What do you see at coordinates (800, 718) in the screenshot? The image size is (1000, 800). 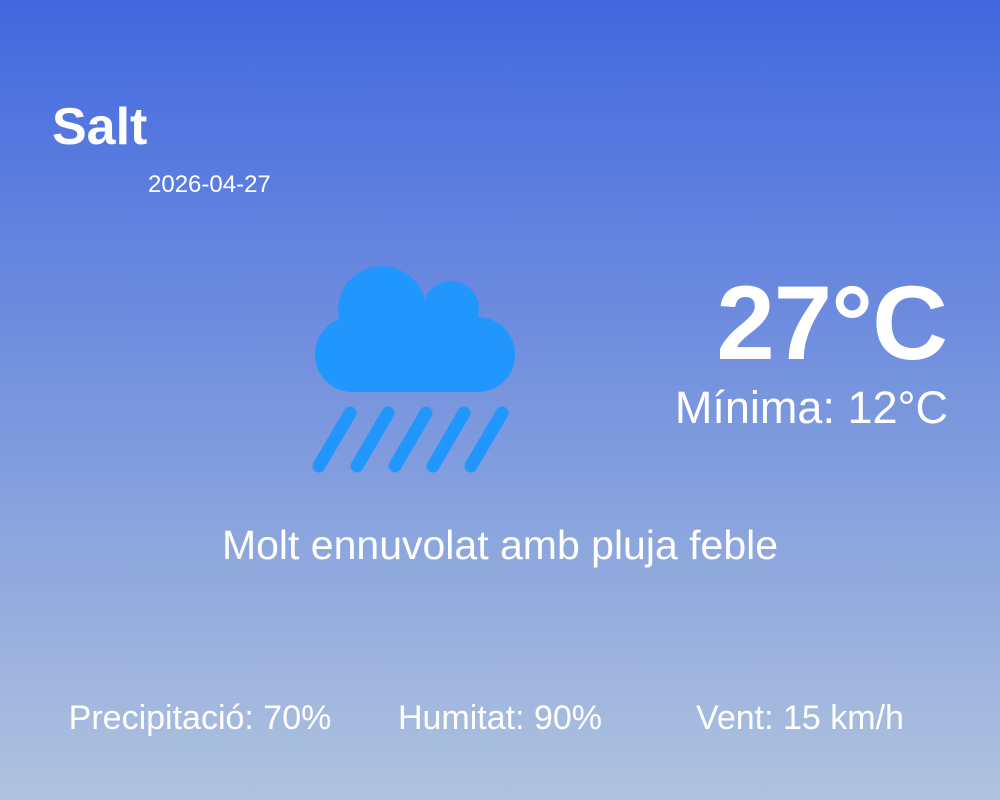 I see `stat-wind: Vent: 15 km/h` at bounding box center [800, 718].